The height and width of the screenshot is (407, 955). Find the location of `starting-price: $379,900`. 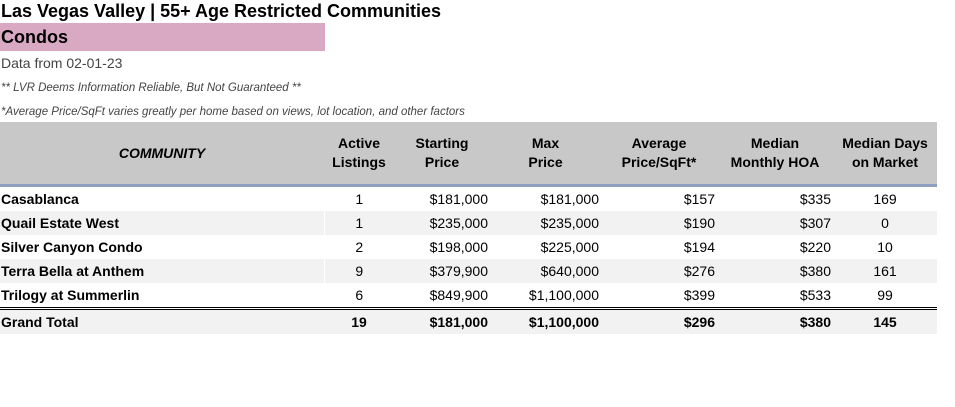

starting-price: $379,900 is located at coordinates (442, 271).